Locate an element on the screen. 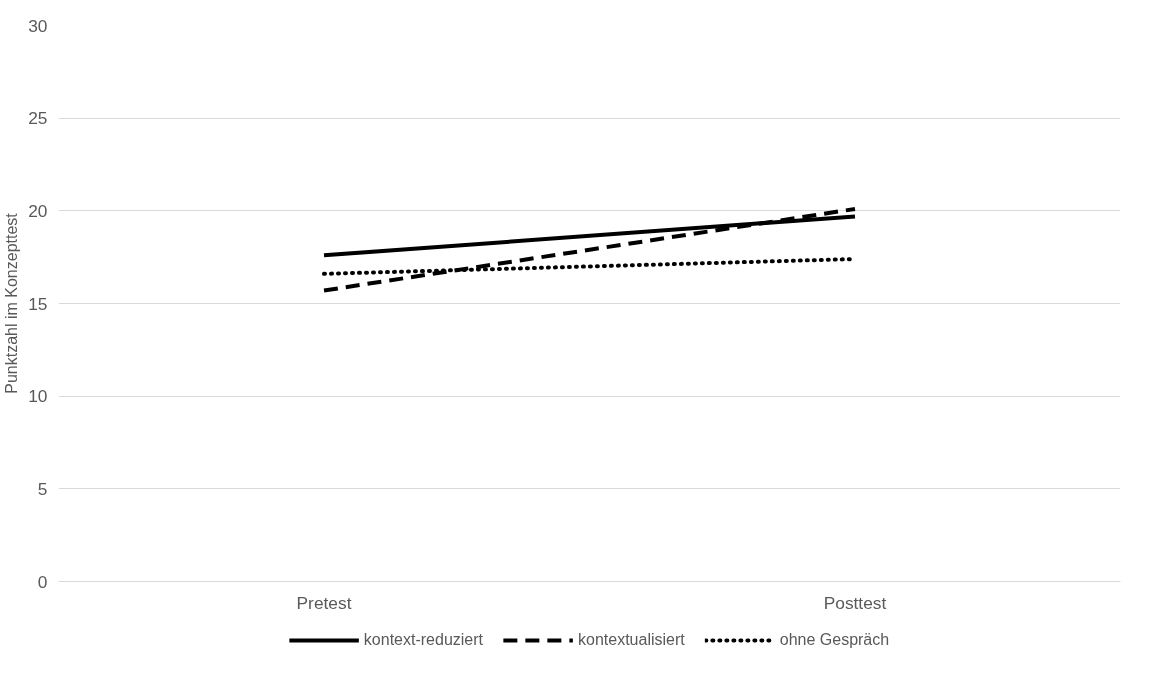  y-tick-label: 15 is located at coordinates (38, 303).